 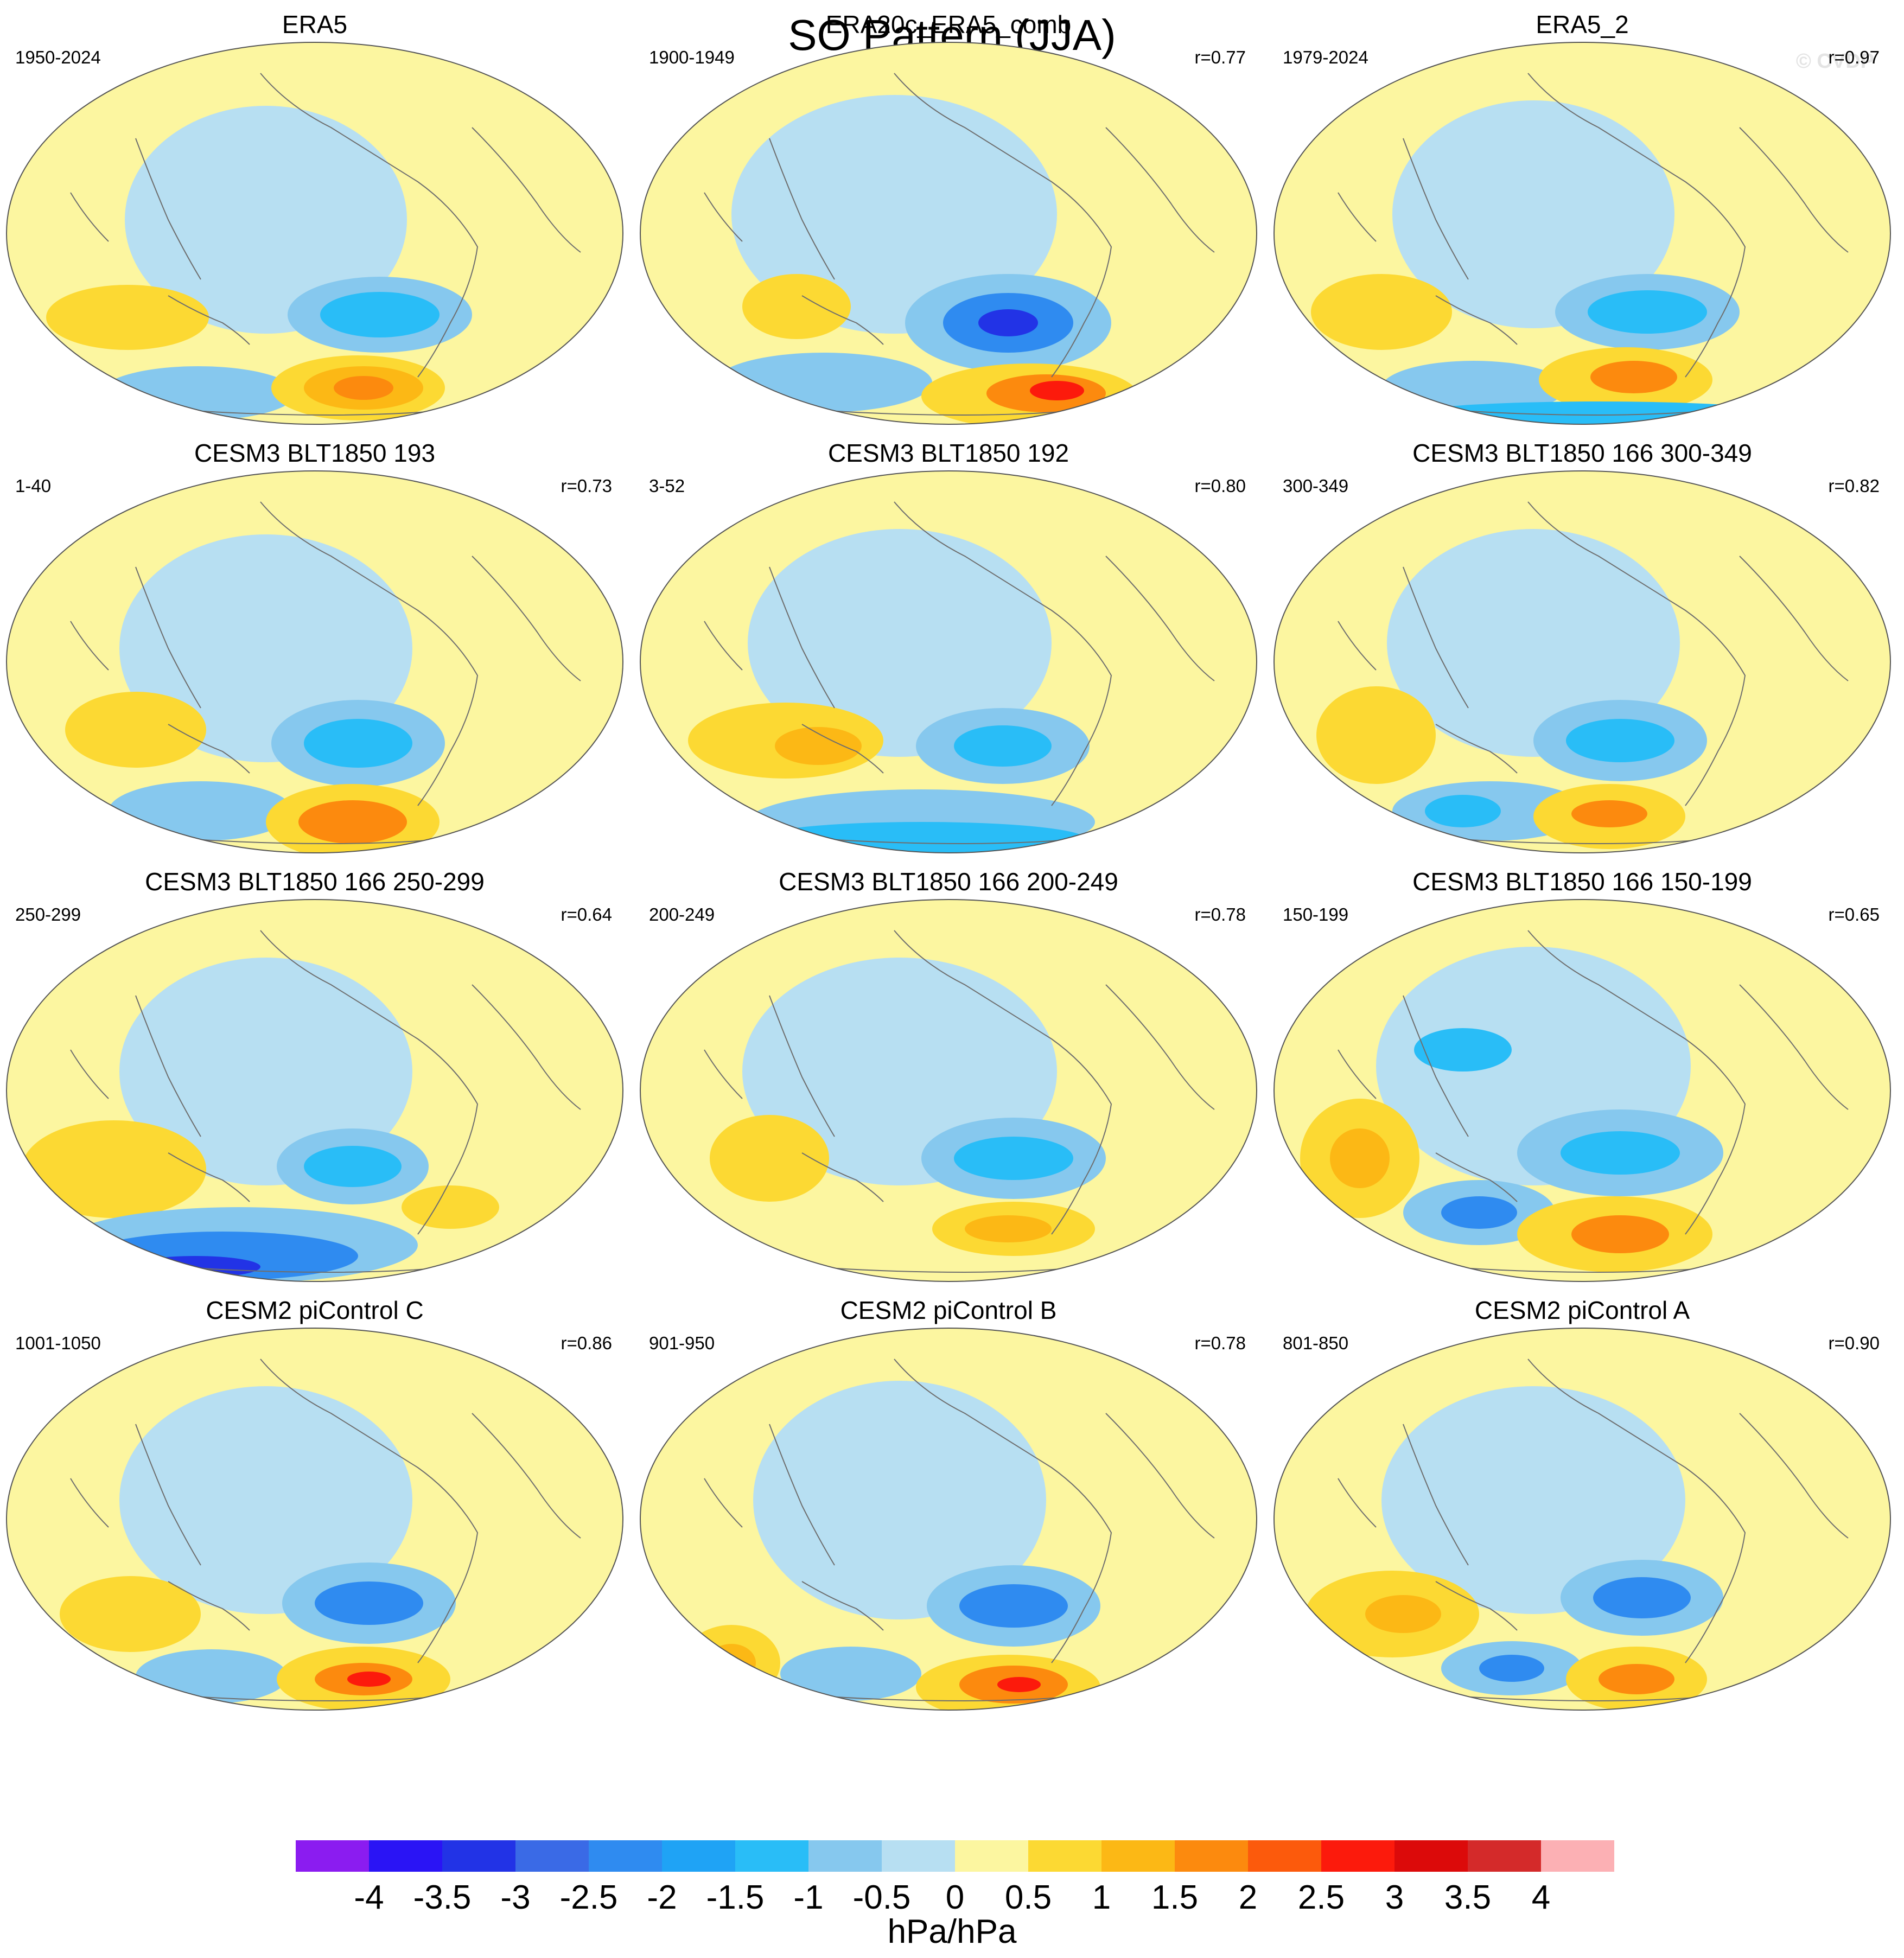 I want to click on map-panel: ERA20c_ERA5_comb 1900-1949 r=0.77, so click(x=948, y=216).